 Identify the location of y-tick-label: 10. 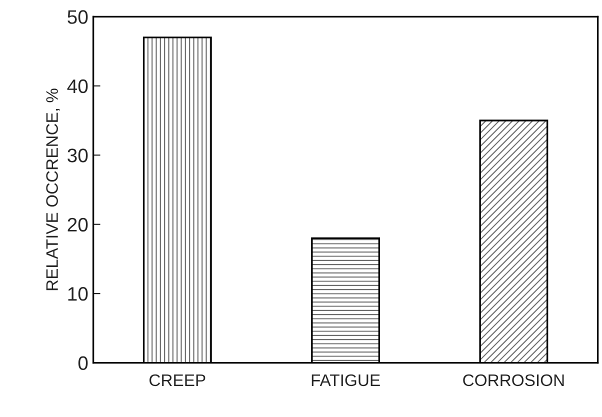
(78, 294).